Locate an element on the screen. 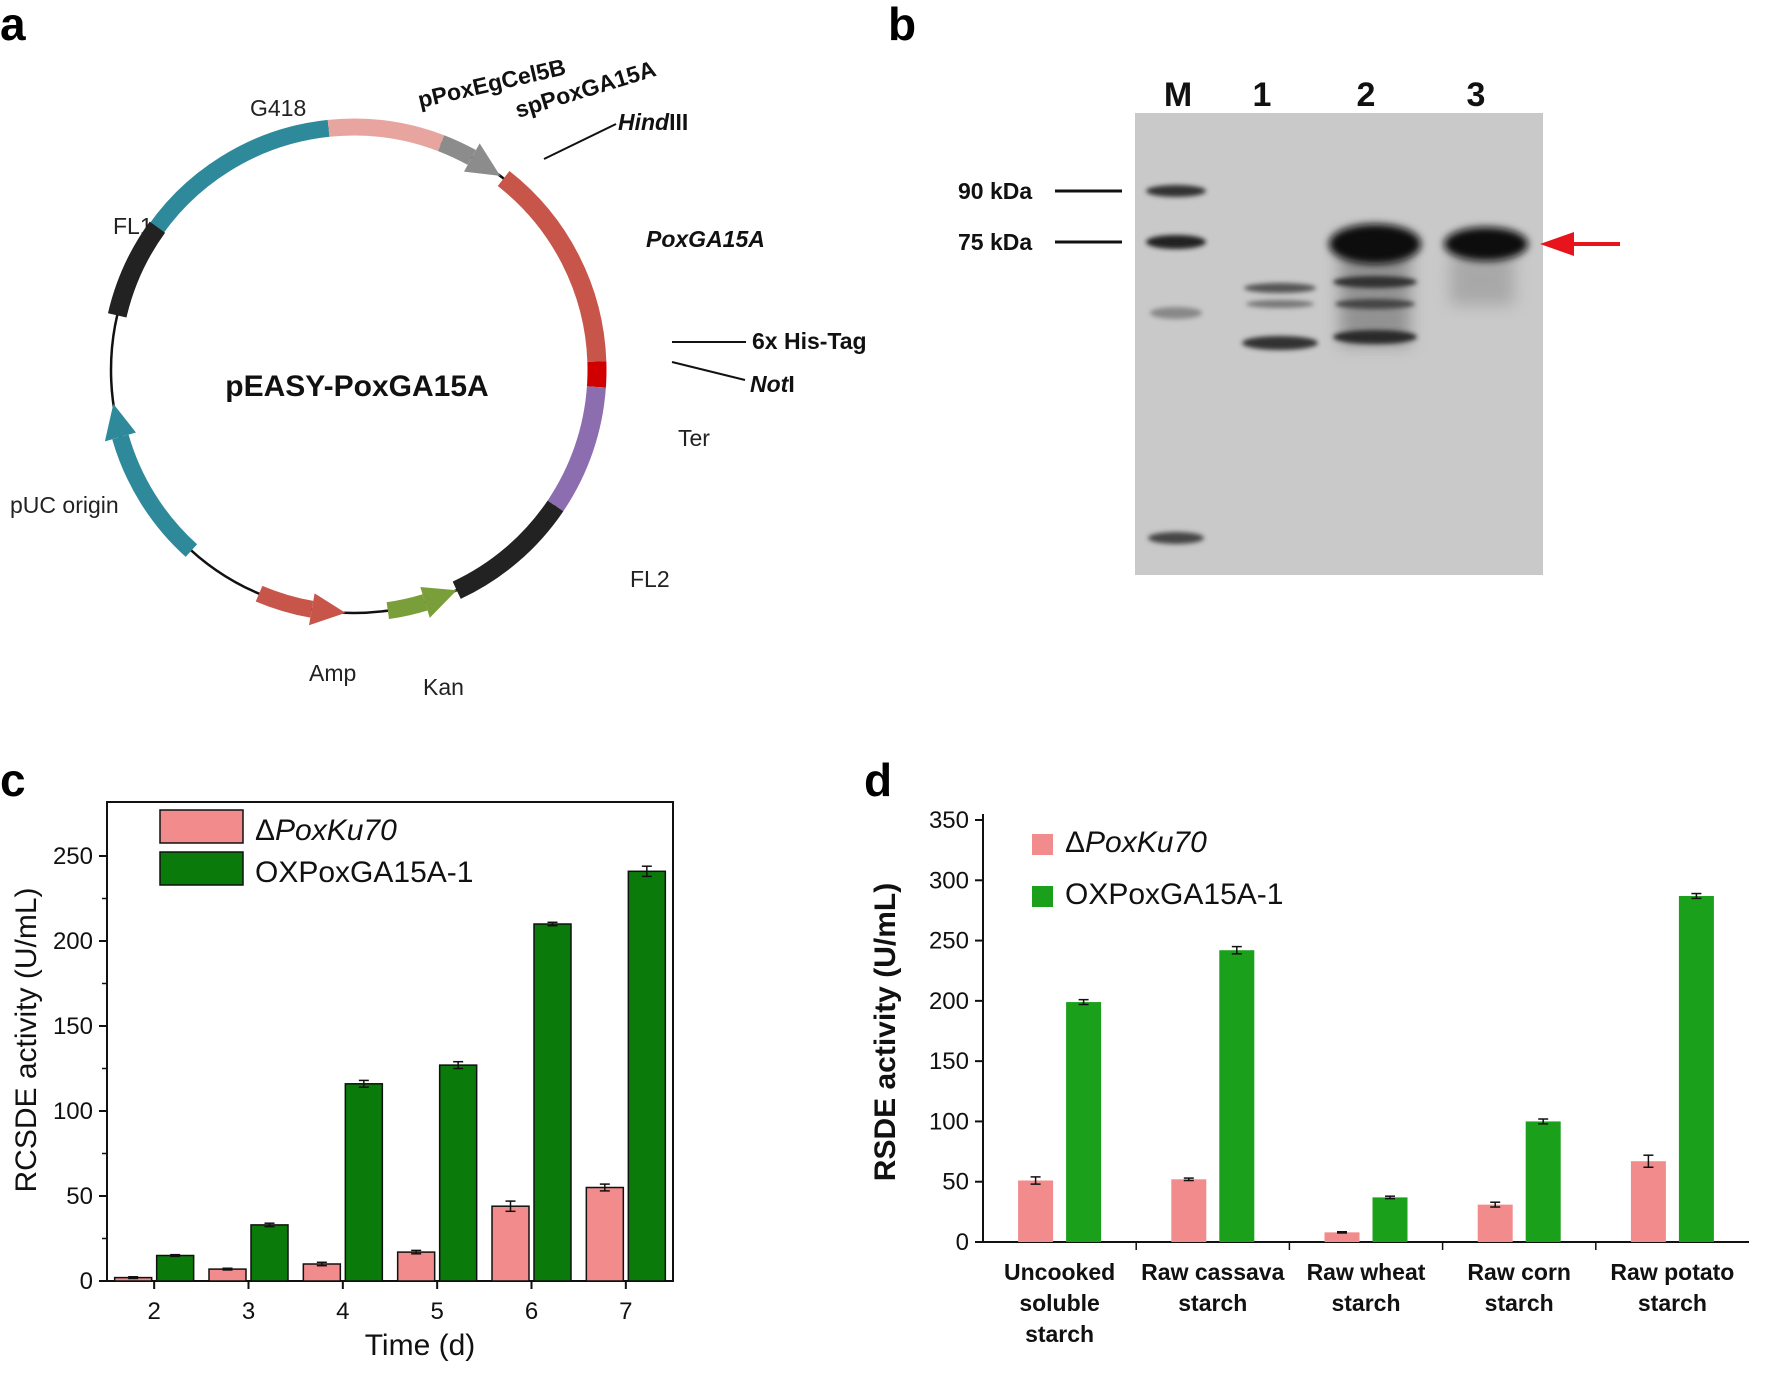 The image size is (1772, 1377). y-tick-label: 100 is located at coordinates (949, 1121).